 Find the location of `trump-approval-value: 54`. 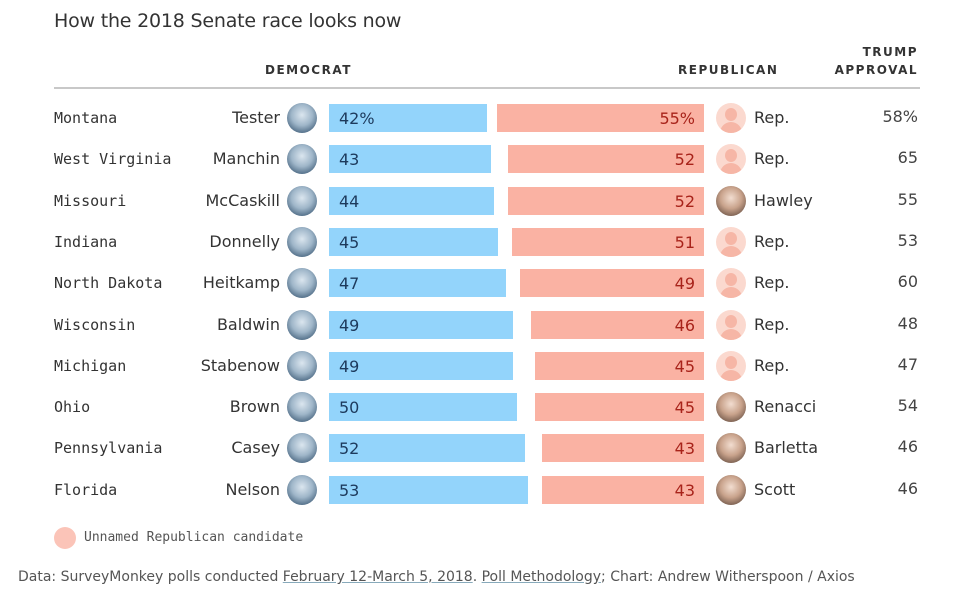

trump-approval-value: 54 is located at coordinates (907, 405).